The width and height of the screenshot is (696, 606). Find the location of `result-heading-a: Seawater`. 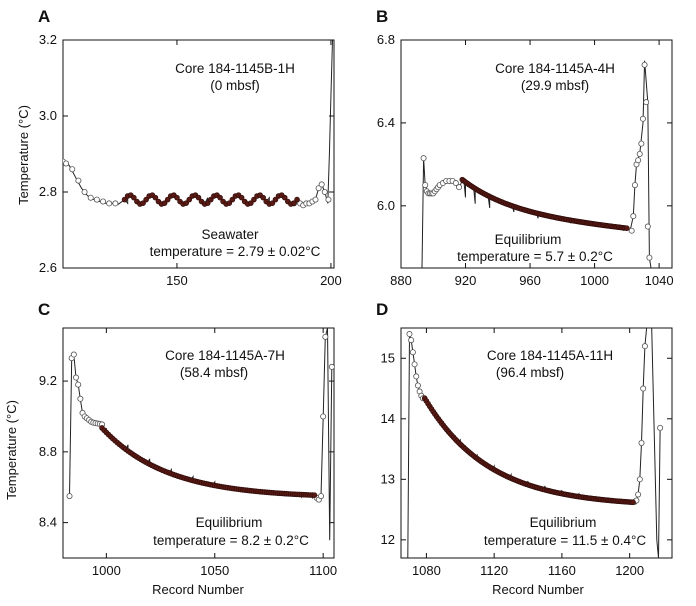

result-heading-a: Seawater is located at coordinates (230, 234).